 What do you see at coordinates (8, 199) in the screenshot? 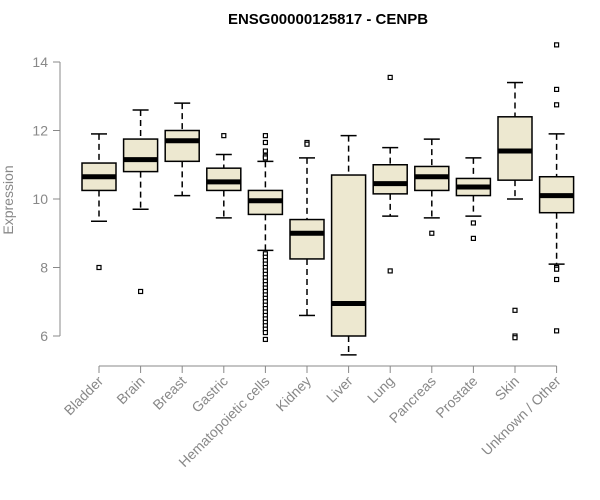
I see `y-axis-label: Expression` at bounding box center [8, 199].